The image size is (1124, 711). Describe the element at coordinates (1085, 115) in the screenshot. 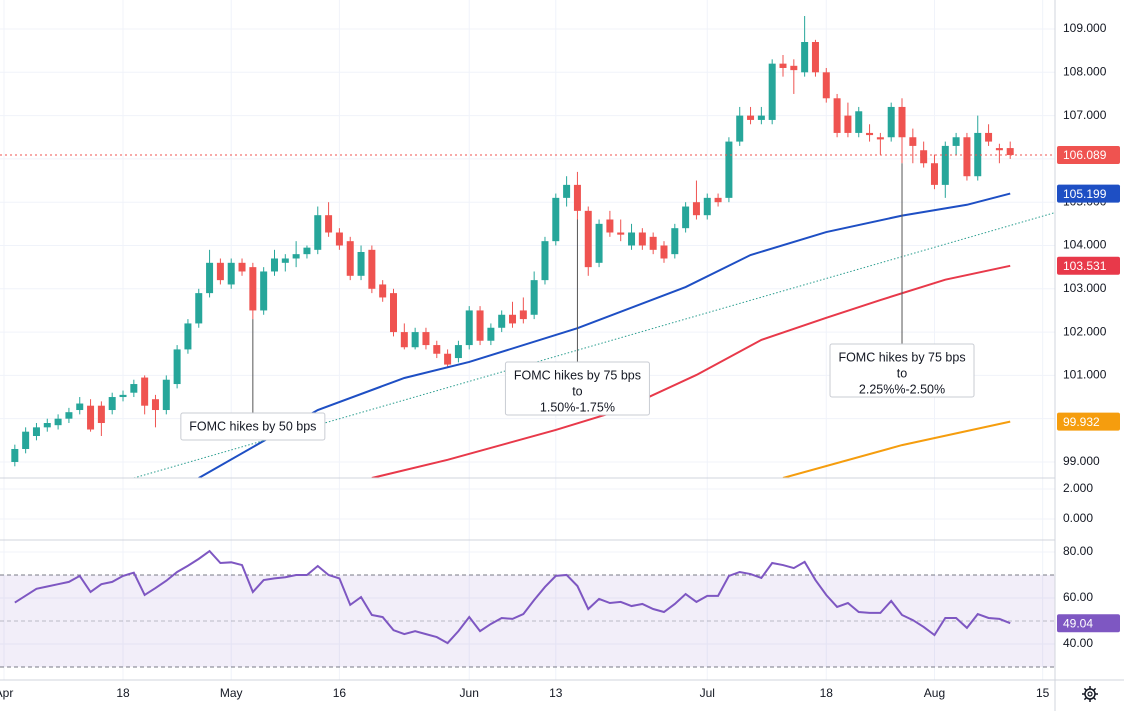

I see `y-tick-label: 107.000` at that location.